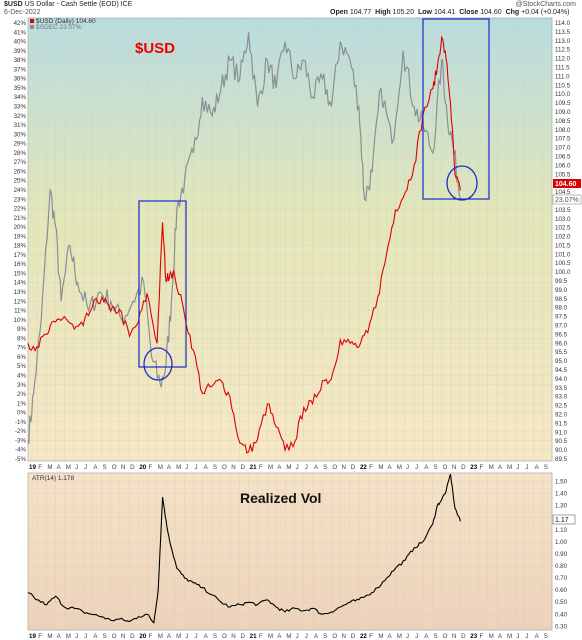  Describe the element at coordinates (32, 21) in the screenshot. I see `legend-swatch-usd` at that location.